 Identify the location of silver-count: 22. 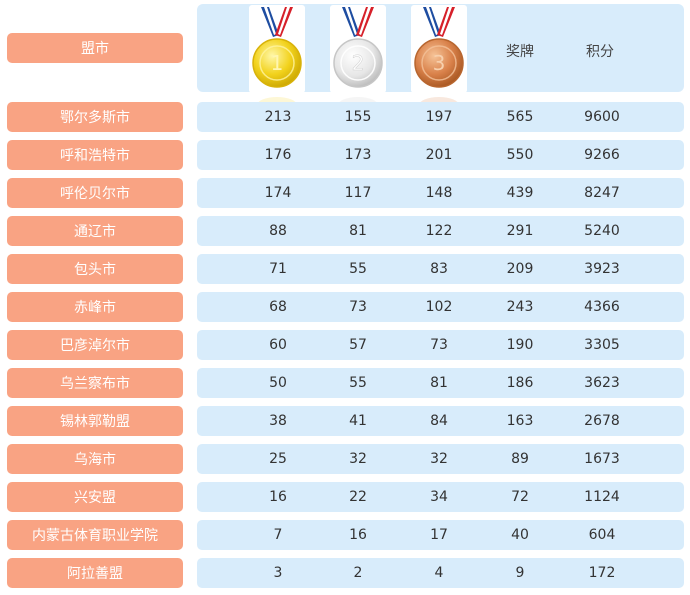
(358, 497).